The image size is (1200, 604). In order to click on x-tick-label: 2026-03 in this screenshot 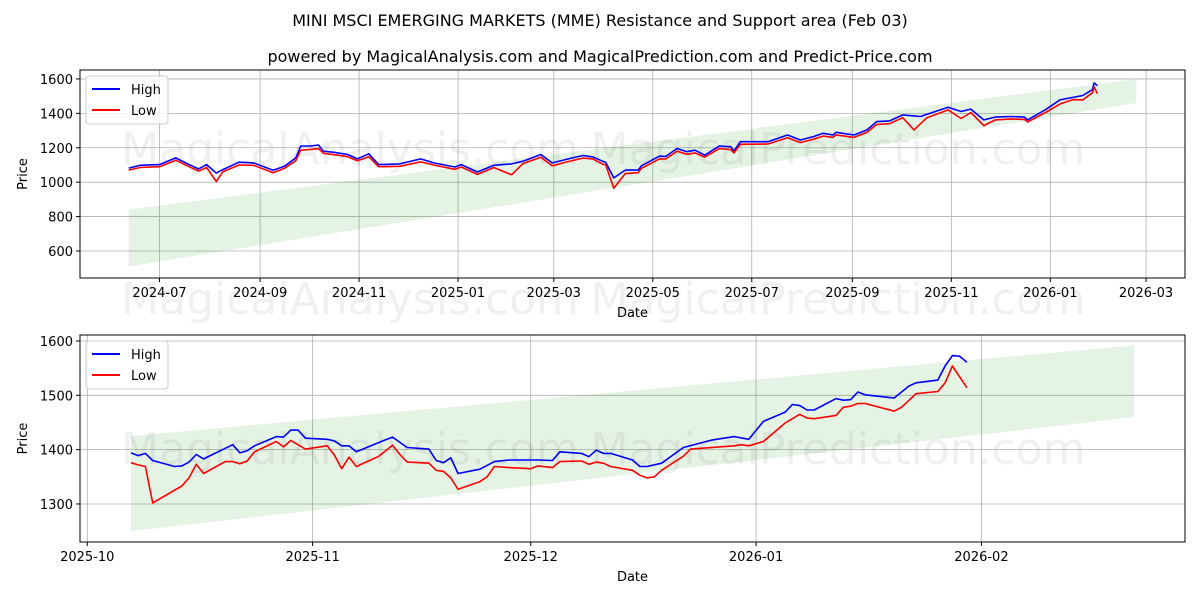, I will do `click(1146, 293)`.